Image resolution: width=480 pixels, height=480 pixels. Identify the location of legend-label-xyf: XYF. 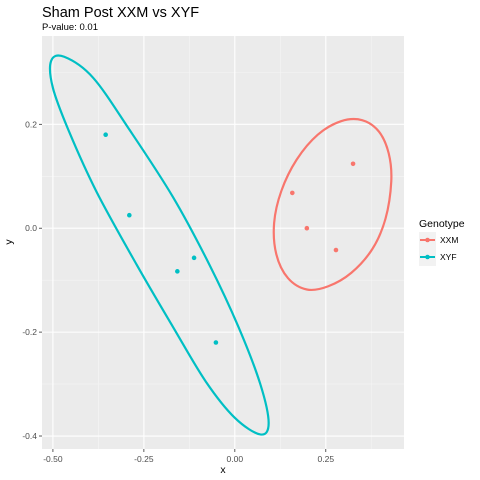
(448, 257).